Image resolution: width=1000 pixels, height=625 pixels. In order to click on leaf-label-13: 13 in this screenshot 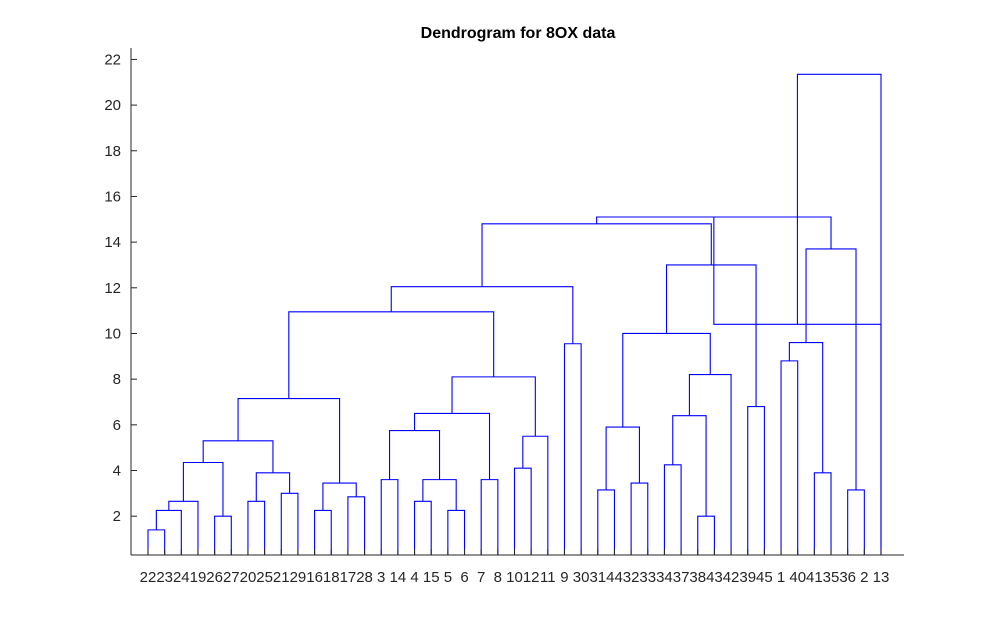, I will do `click(881, 577)`.